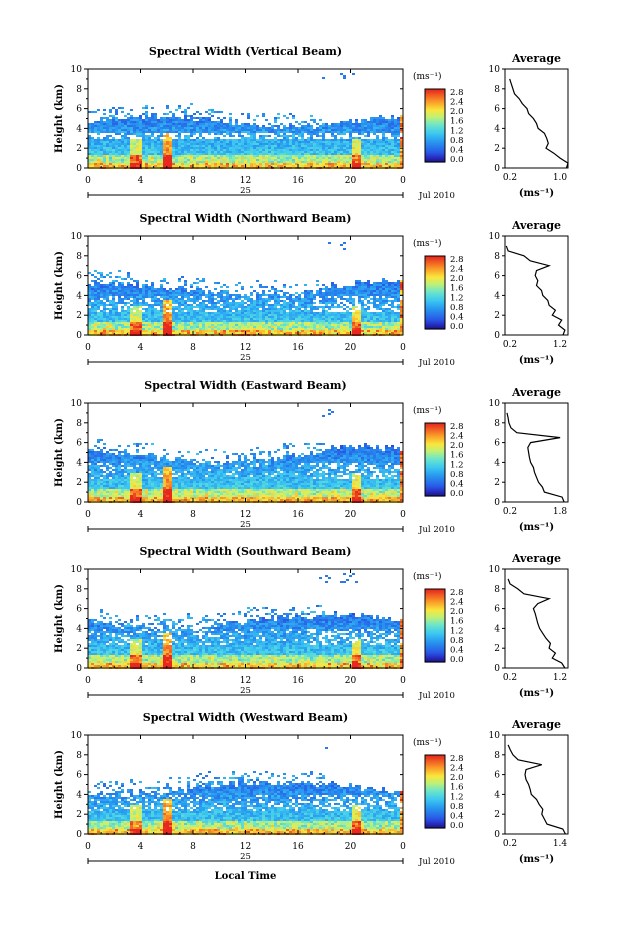 This screenshot has height=929, width=621. What do you see at coordinates (457, 112) in the screenshot?
I see `colorbar-tick-label: 2.0` at bounding box center [457, 112].